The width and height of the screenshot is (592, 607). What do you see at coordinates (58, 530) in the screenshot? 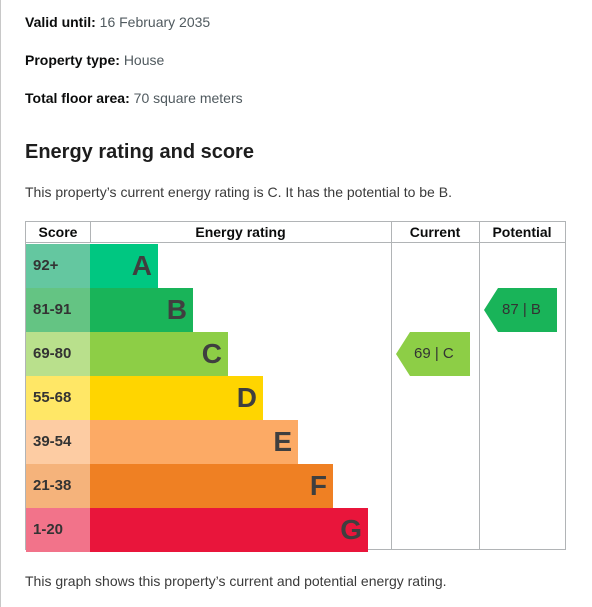
I see `score-band-g: 1-20` at bounding box center [58, 530].